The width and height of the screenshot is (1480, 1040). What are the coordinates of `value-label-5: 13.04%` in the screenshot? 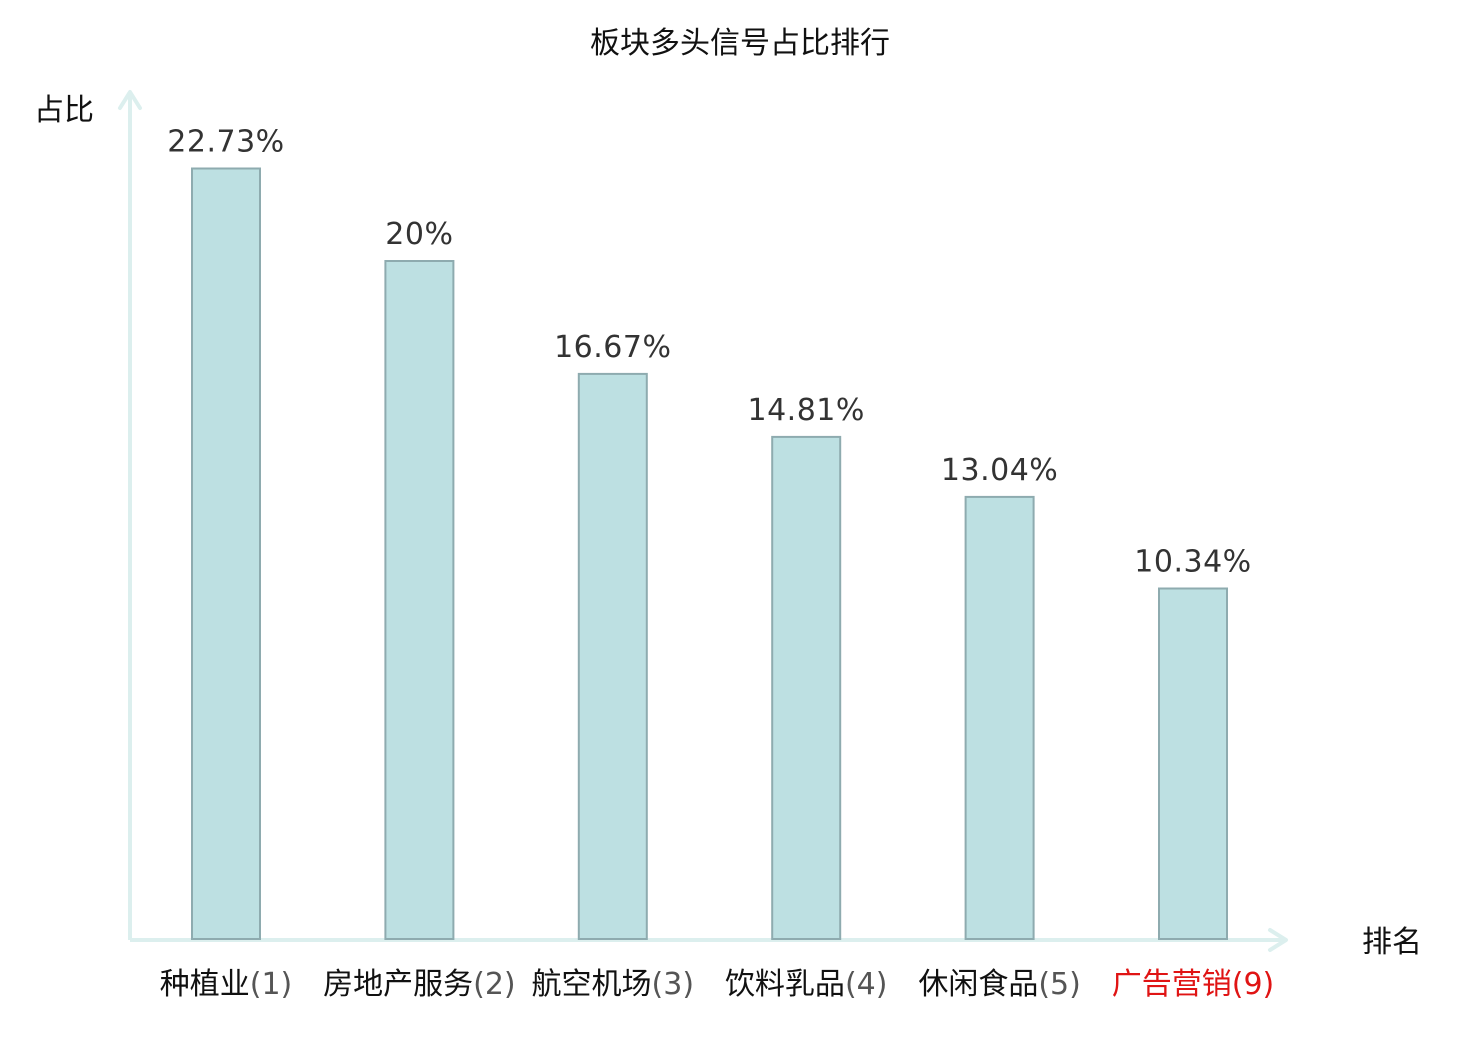 It's located at (999, 470).